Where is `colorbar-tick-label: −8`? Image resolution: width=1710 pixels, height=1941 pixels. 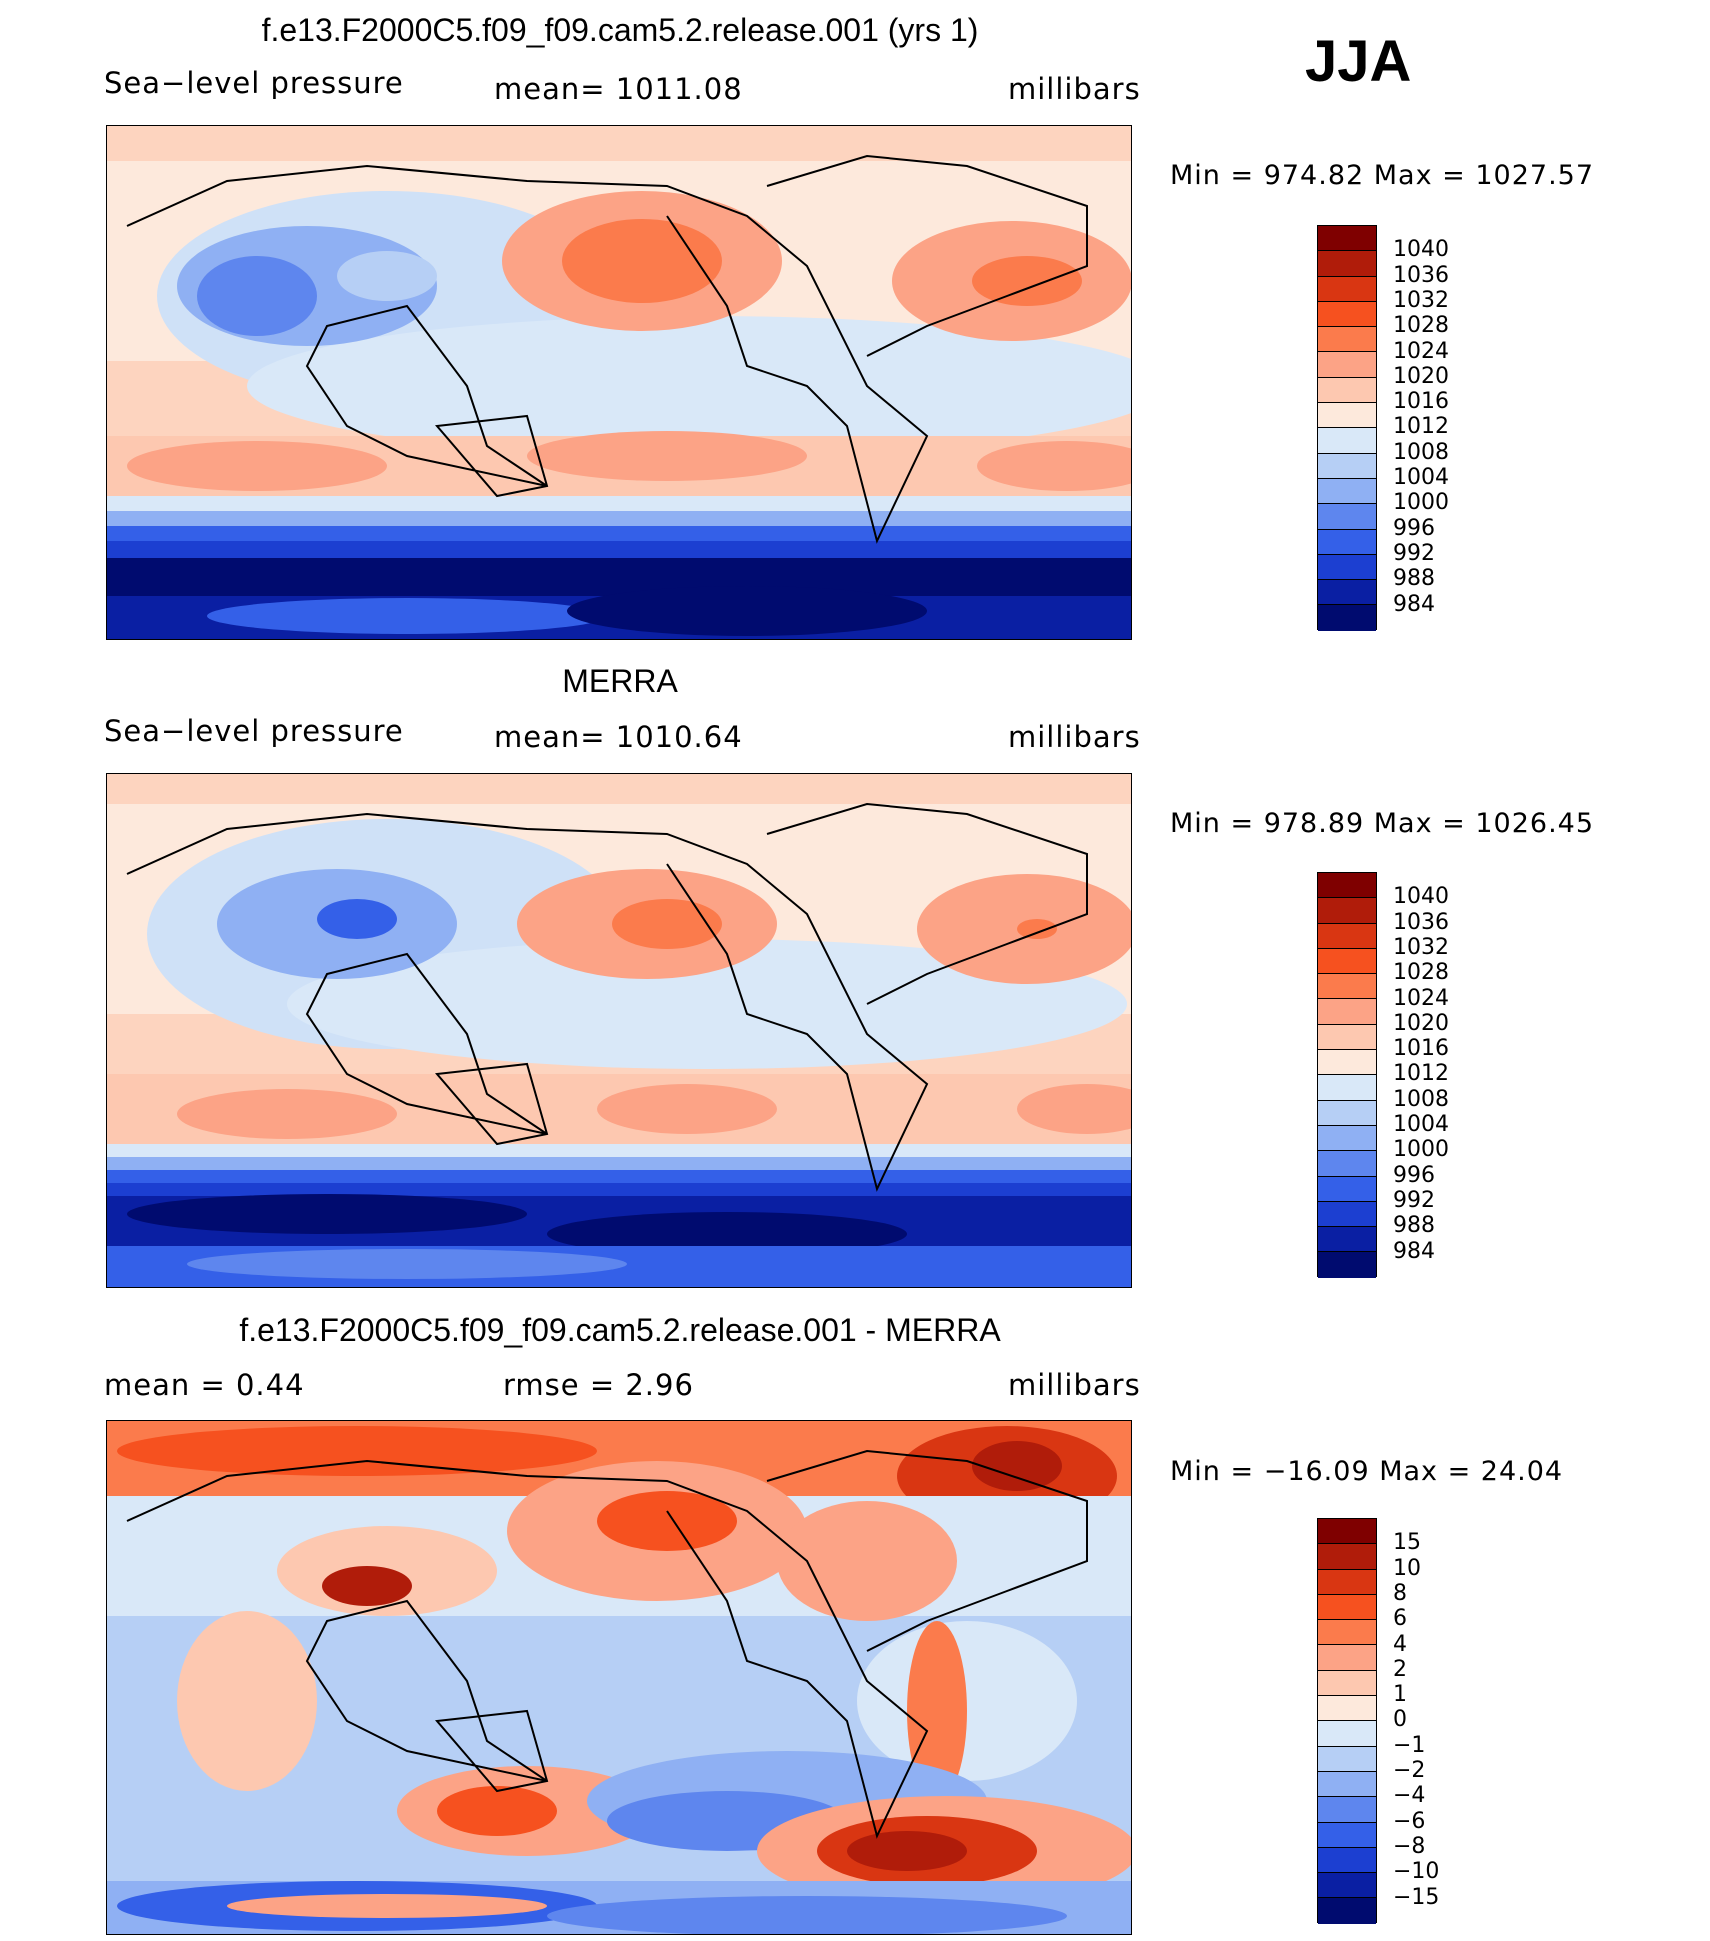
colorbar-tick-label: −8 is located at coordinates (1409, 1846).